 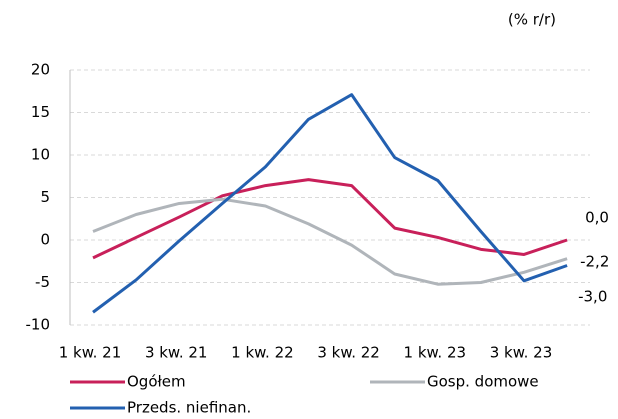 I want to click on x-tick-label: 1 kw. 22, so click(x=262, y=353).